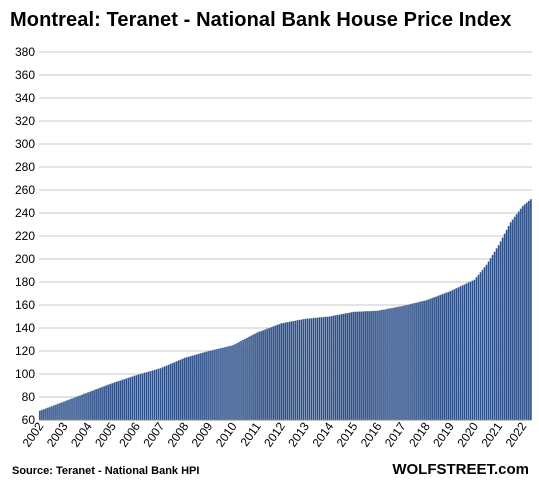 The width and height of the screenshot is (539, 487). I want to click on y-tick-label: 340, so click(25, 98).